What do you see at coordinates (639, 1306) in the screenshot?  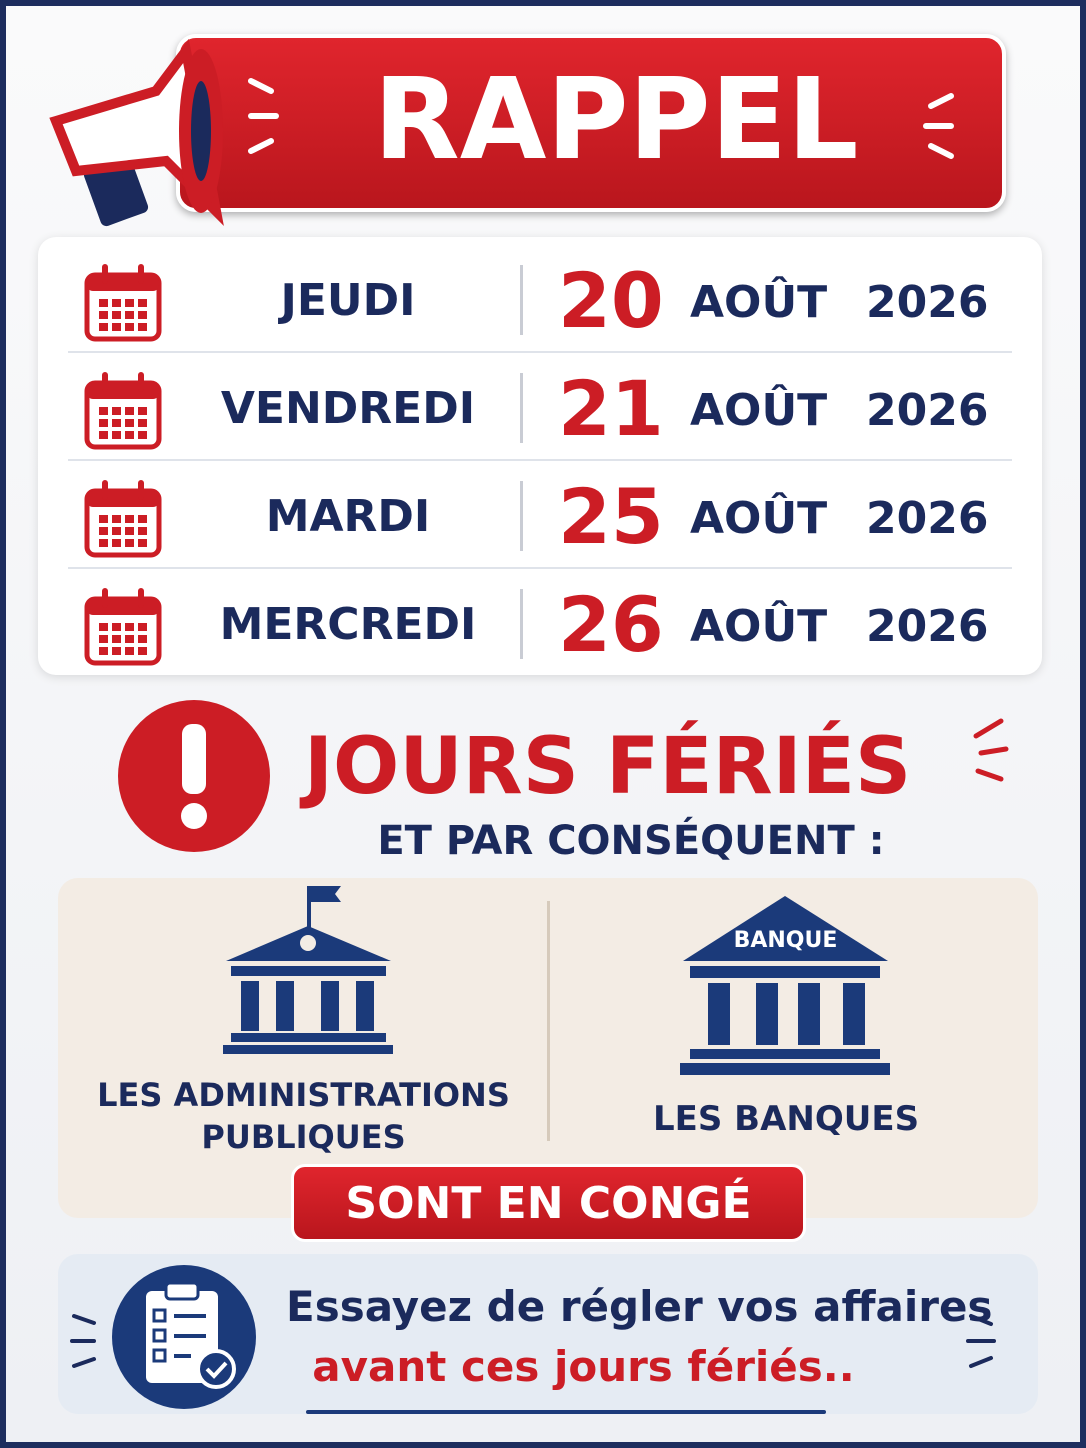 I see `footer-line: Essayez de régler vos affaires` at bounding box center [639, 1306].